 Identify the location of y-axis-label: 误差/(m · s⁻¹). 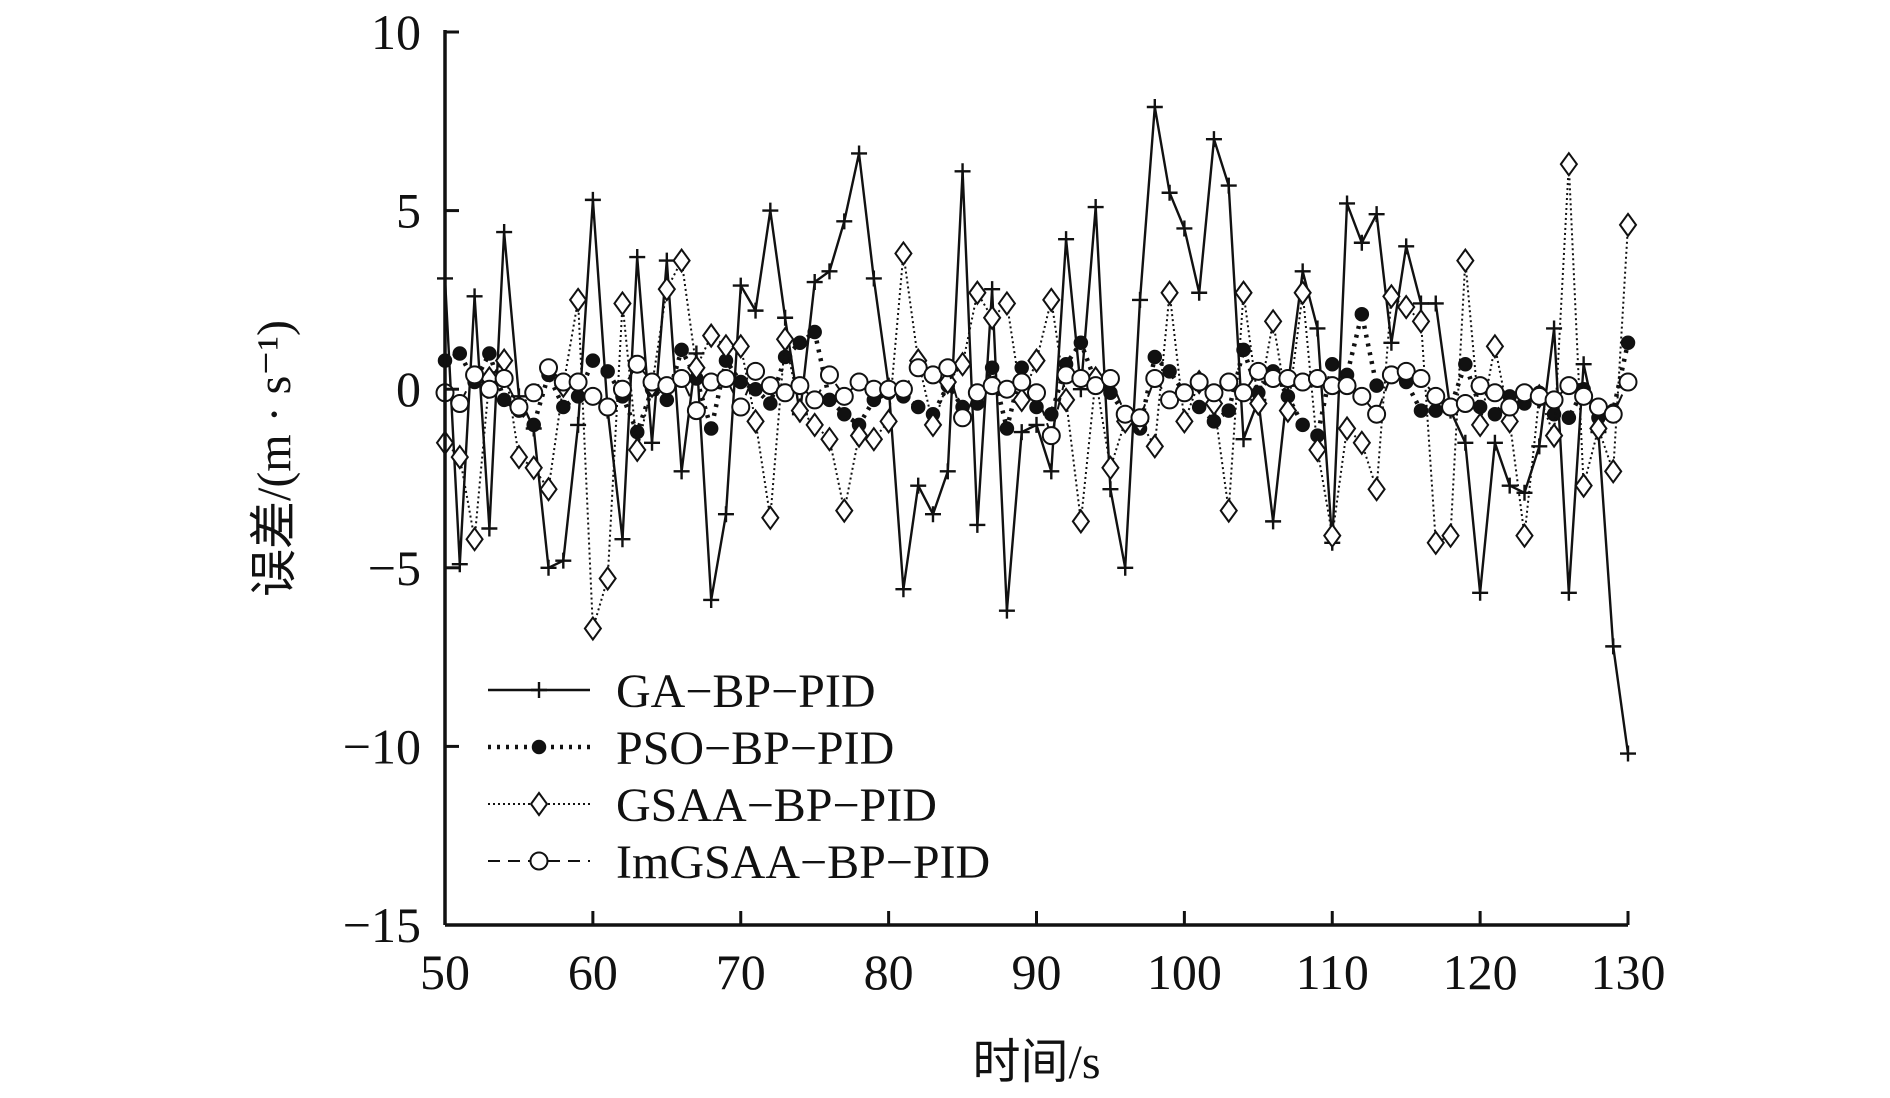
(274, 458).